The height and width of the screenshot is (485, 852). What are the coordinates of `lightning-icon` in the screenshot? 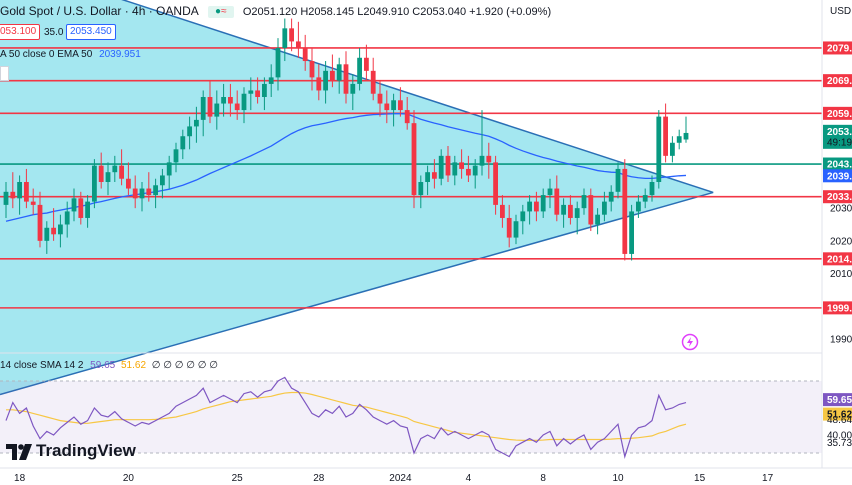 It's located at (690, 342).